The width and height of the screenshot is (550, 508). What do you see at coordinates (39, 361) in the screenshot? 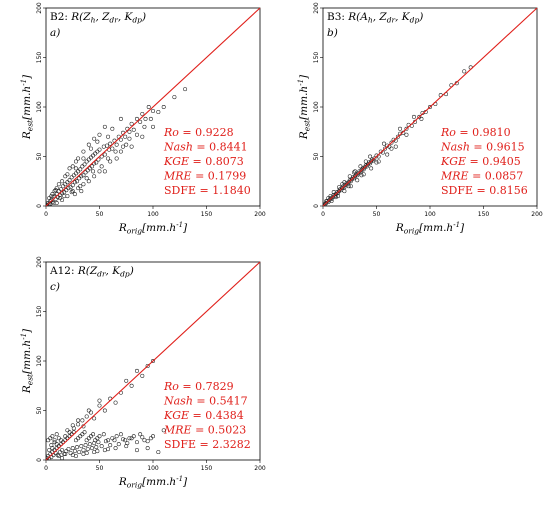
I see `y-tick-label: 100` at bounding box center [39, 361].